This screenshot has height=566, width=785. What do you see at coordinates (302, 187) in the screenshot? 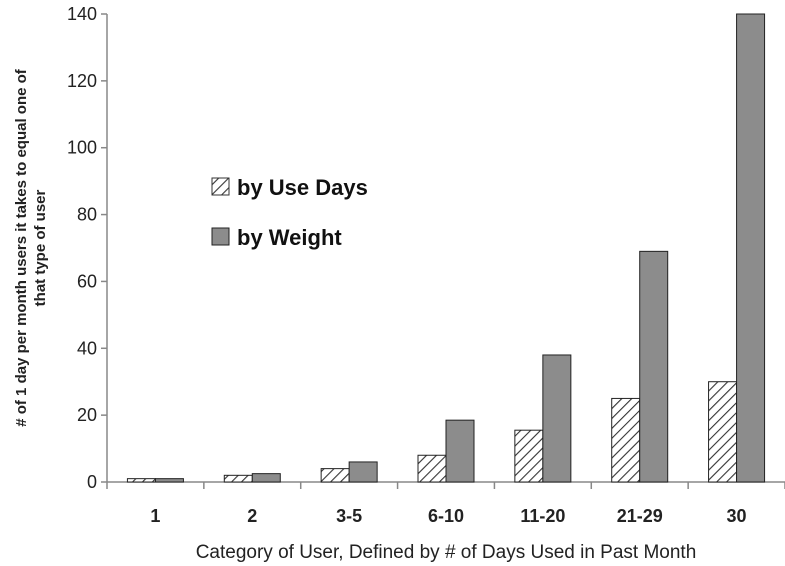
I see `legend-label-by-use-days: by Use Days` at bounding box center [302, 187].